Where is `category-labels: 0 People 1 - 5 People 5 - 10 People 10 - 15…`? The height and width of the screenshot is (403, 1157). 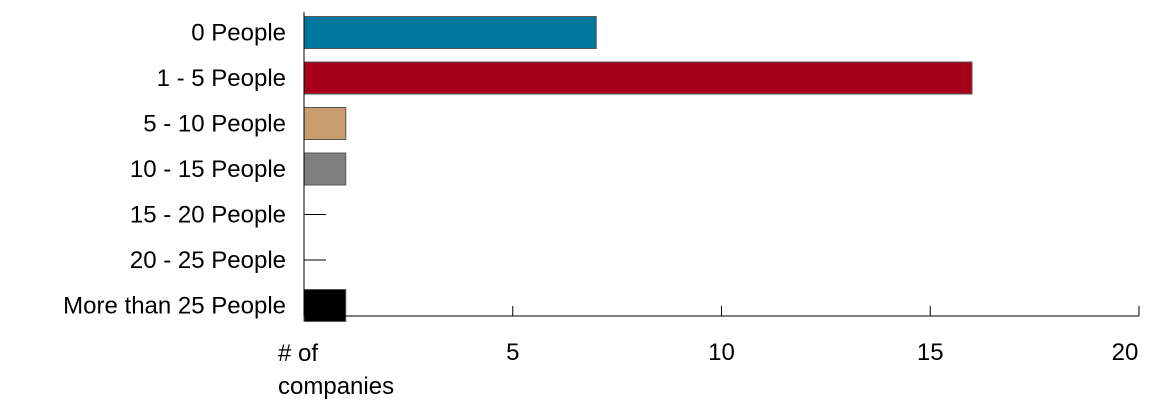
category-labels: 0 People 1 - 5 People 5 - 10 People 10 - 15… is located at coordinates (174, 170).